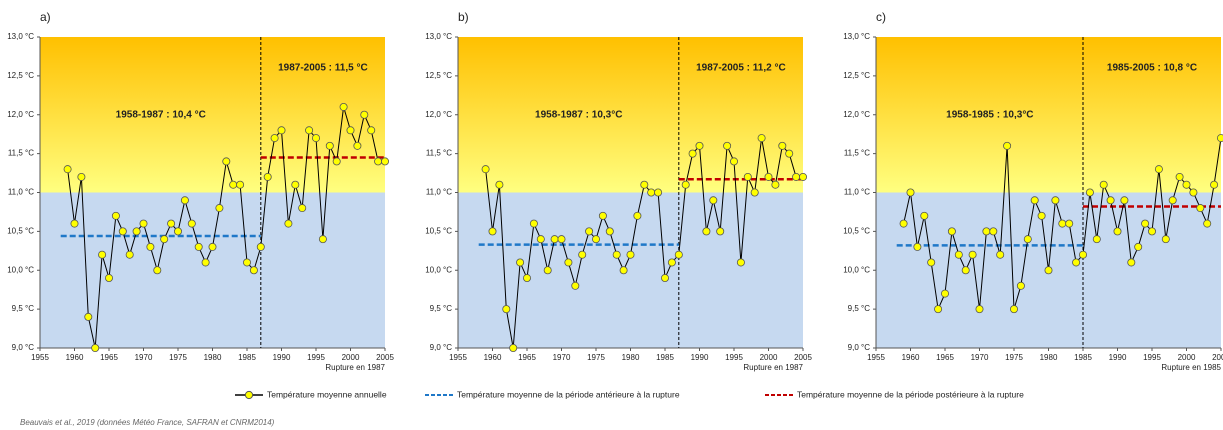 This screenshot has width=1223, height=430. What do you see at coordinates (803, 357) in the screenshot?
I see `x-tick-label: 2005` at bounding box center [803, 357].